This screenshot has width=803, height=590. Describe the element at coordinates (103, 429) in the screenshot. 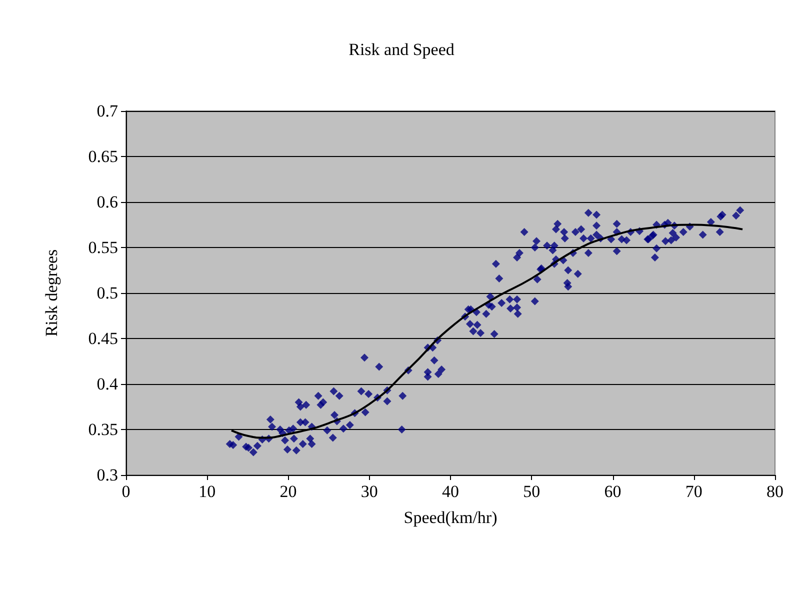

I see `y-tick-label: 0.35` at that location.